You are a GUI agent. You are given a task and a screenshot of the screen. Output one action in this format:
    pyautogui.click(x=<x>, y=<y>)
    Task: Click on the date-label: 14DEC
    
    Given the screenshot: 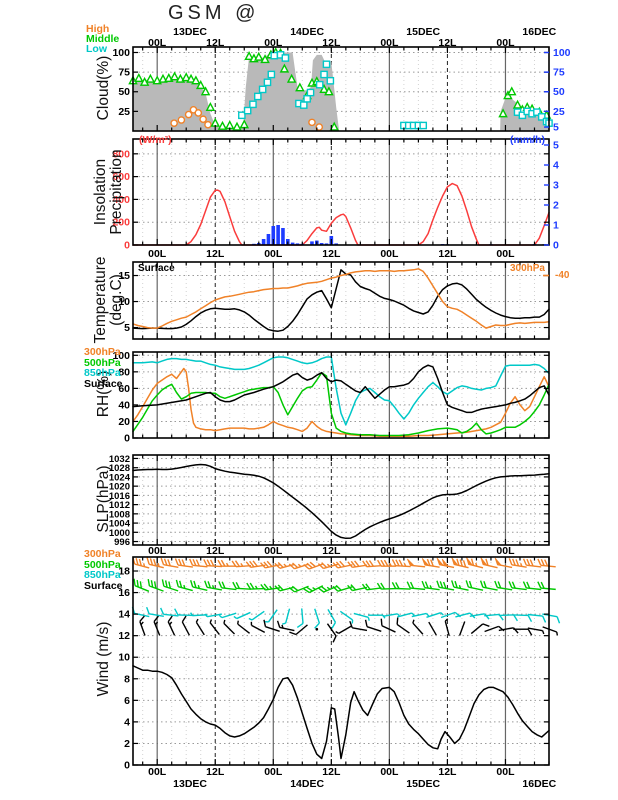 What is the action you would take?
    pyautogui.click(x=307, y=32)
    